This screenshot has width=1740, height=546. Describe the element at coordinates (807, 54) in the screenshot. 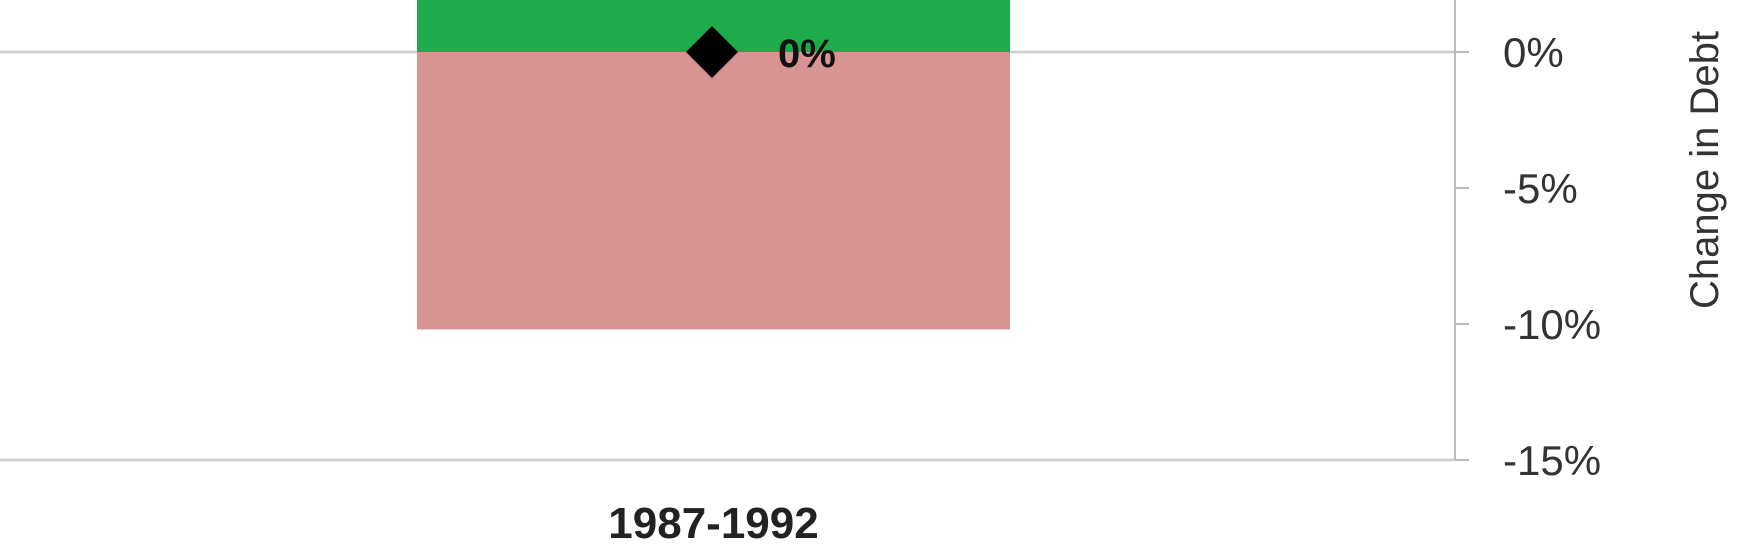

I see `data-label: 0%` at that location.